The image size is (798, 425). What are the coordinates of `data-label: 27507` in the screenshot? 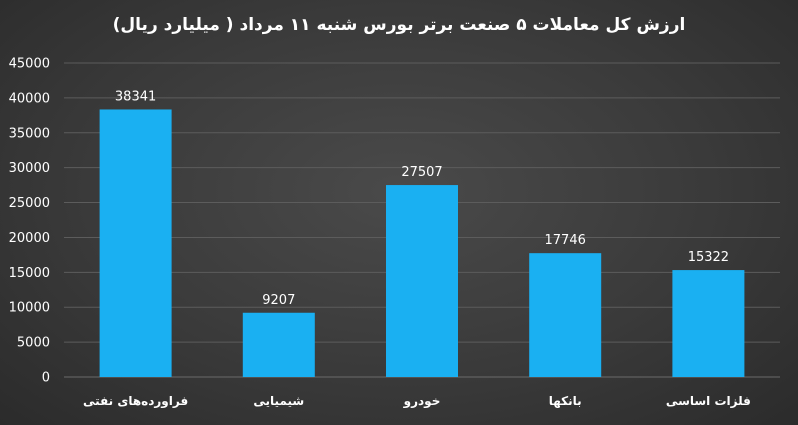 It's located at (421, 172).